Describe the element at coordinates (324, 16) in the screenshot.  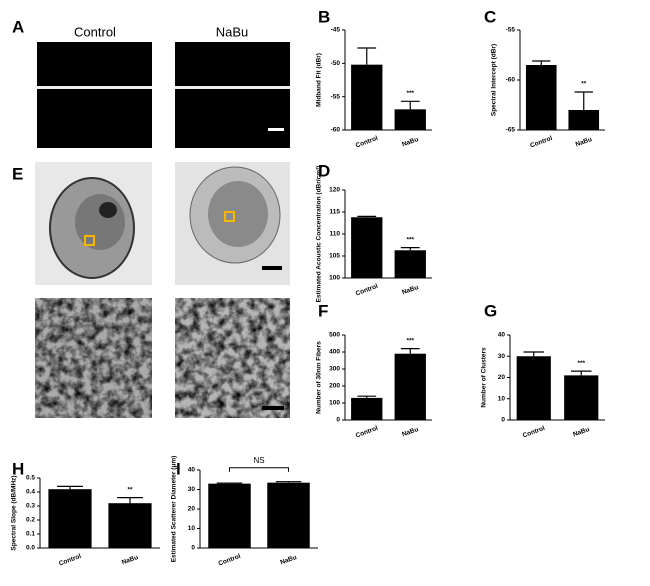
I see `panel-letter: B` at that location.